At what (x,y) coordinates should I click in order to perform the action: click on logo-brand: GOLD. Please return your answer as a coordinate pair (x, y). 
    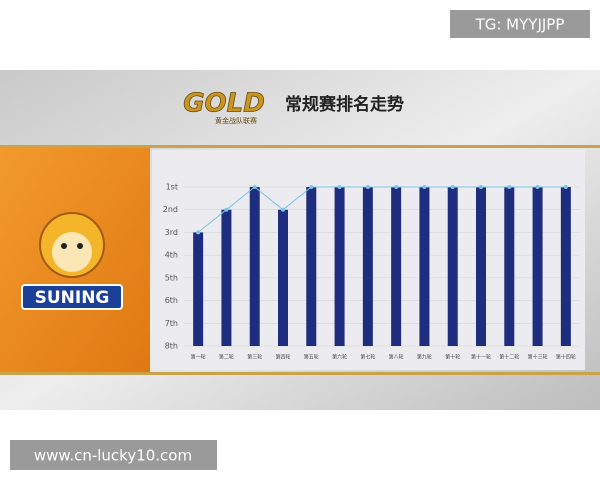
    Looking at the image, I should click on (224, 104).